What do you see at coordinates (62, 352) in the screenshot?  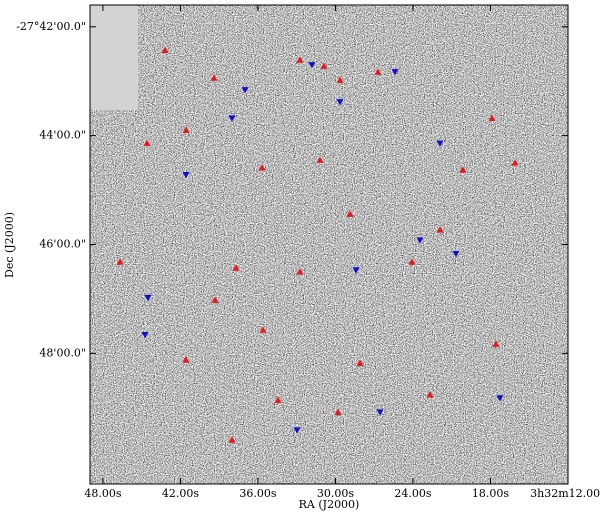 I see `y-tick-label: 48'00.0"` at bounding box center [62, 352].